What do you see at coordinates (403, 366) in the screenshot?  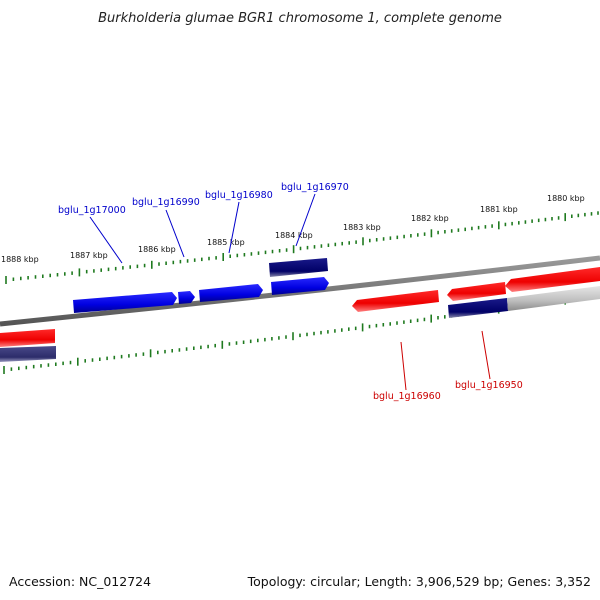 I see `leader-bglu-1g16960` at bounding box center [403, 366].